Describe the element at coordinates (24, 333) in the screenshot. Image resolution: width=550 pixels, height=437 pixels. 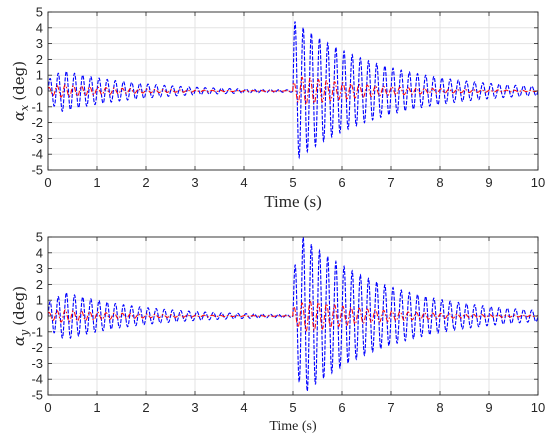
I see `y-axis-label-subscript: y` at that location.